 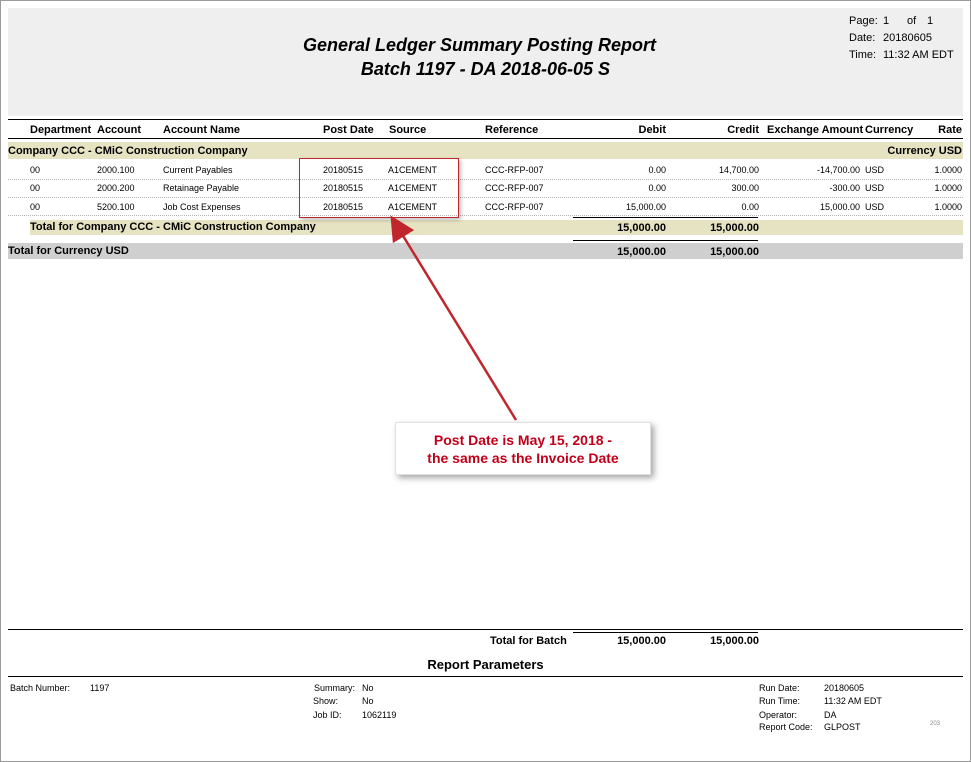 I want to click on summary-label: Summary:, so click(x=334, y=688).